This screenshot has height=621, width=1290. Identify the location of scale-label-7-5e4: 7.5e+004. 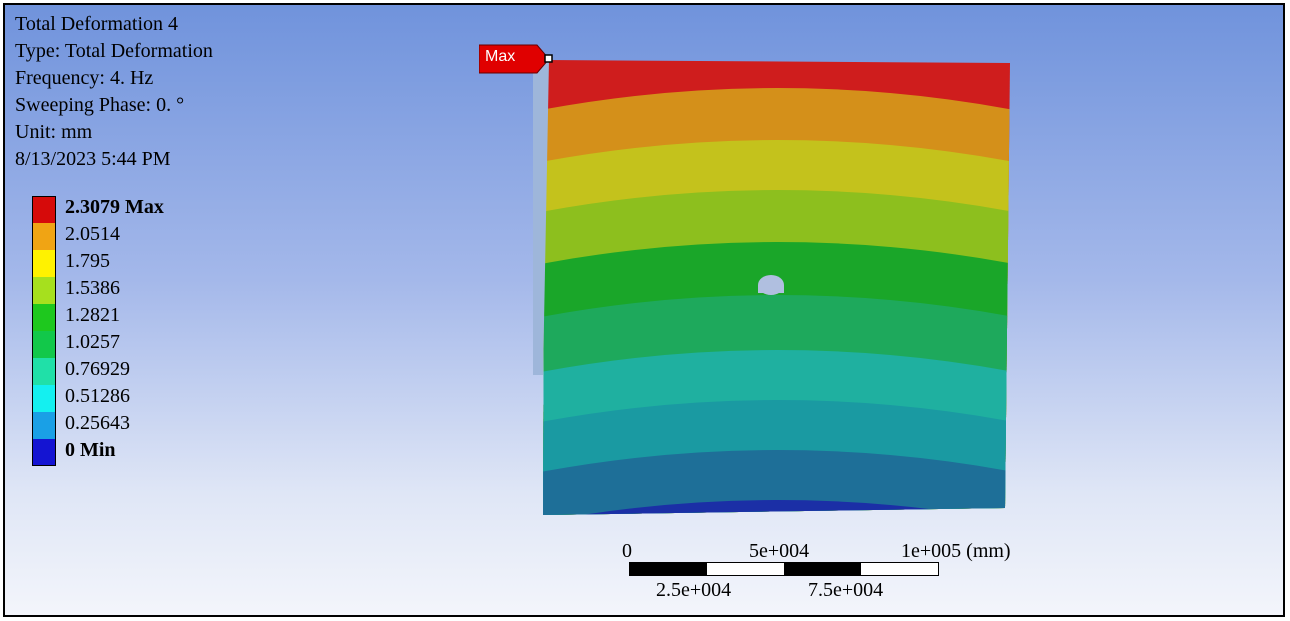
(846, 590).